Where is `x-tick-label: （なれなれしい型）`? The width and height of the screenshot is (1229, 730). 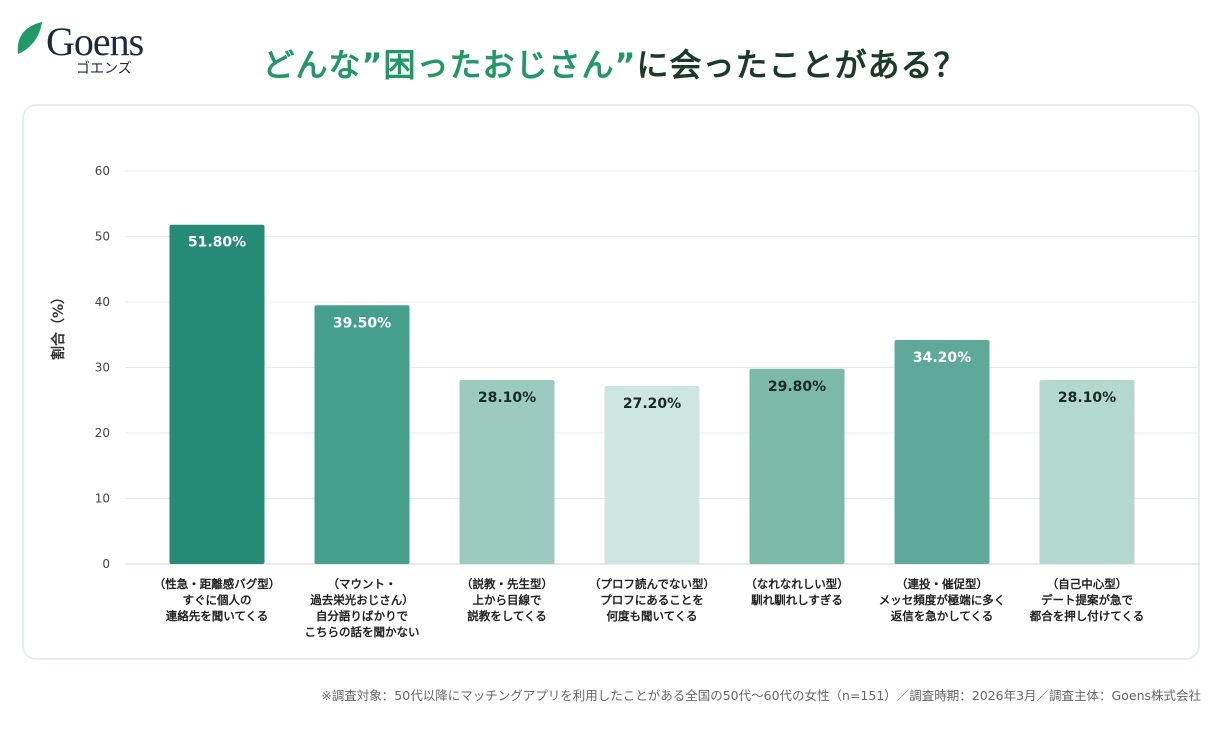 x-tick-label: （なれなれしい型） is located at coordinates (797, 584).